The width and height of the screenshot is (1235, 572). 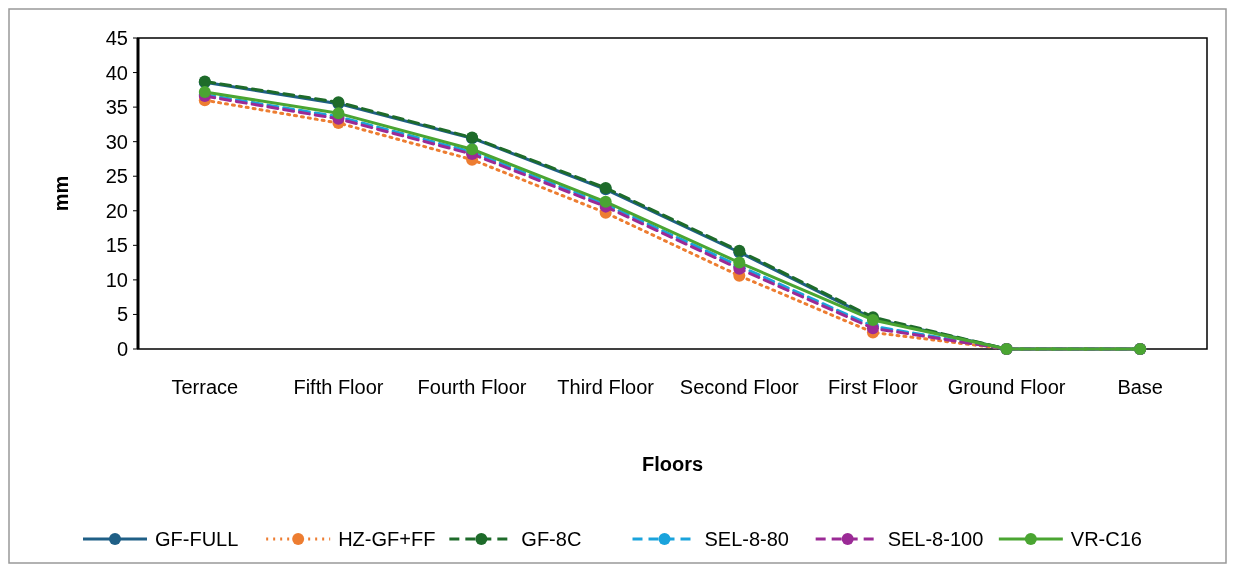 I want to click on y-tick-label: 10, so click(x=116, y=279).